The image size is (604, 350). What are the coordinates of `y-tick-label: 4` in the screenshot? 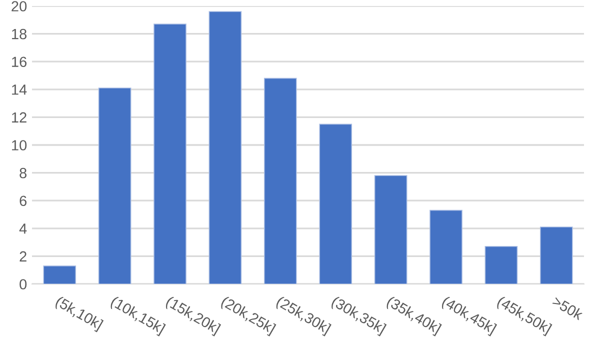 It's located at (23, 229).